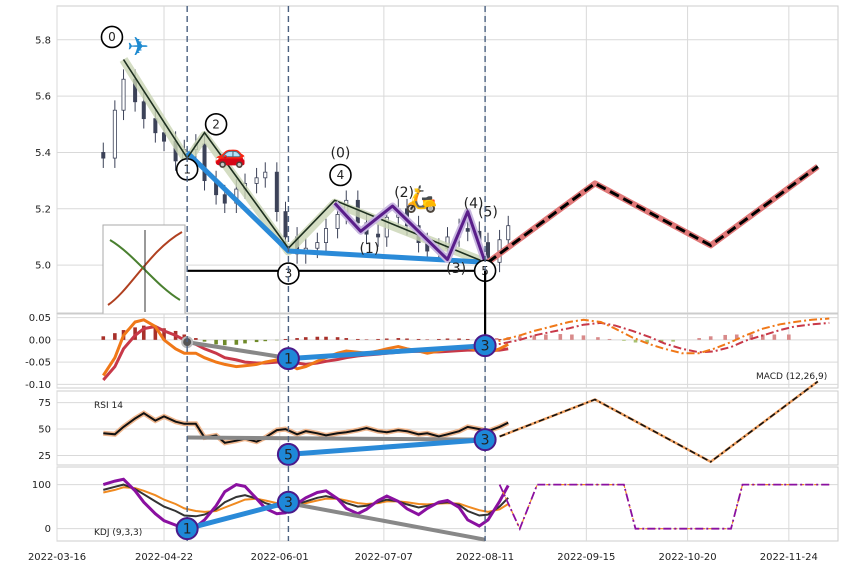  What do you see at coordinates (474, 204) in the screenshot?
I see `wave-label: (4)` at bounding box center [474, 204].